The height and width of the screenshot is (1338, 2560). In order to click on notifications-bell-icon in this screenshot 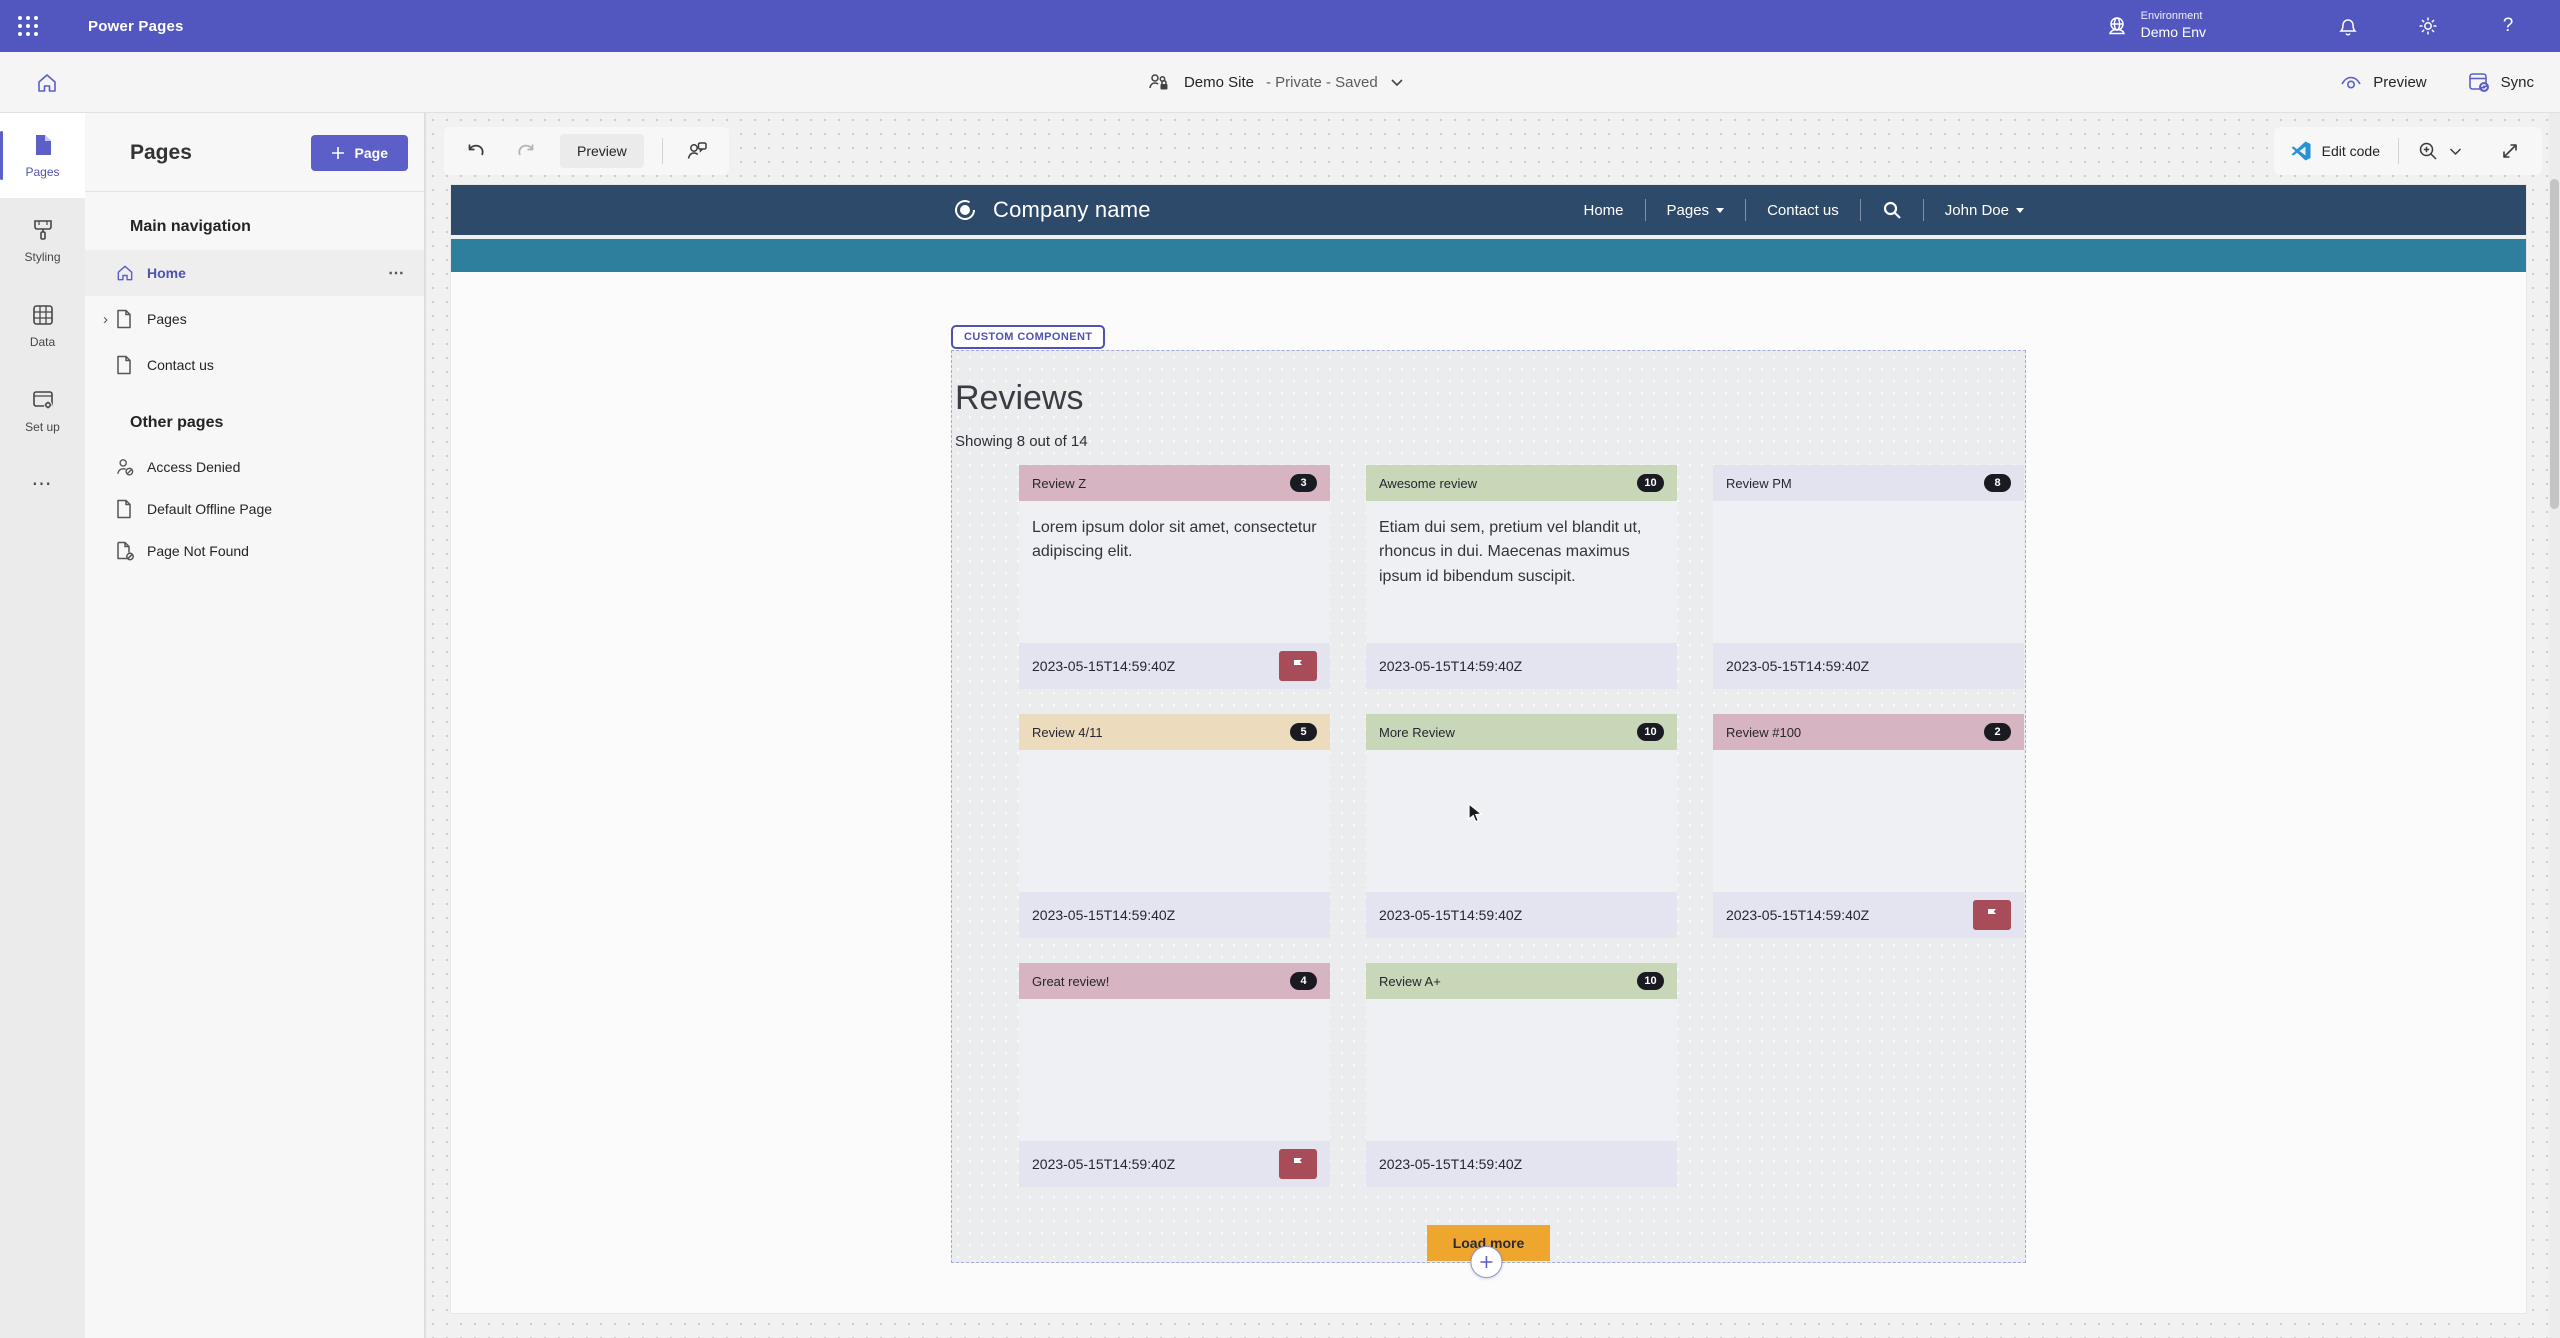, I will do `click(2348, 26)`.